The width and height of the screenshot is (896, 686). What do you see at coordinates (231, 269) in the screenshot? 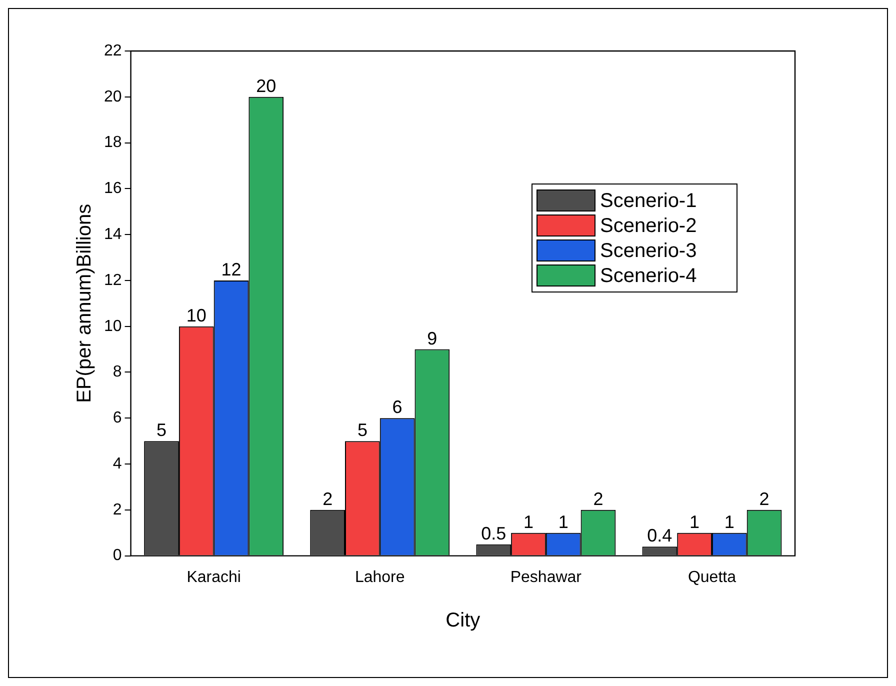
I see `data-label: 12` at bounding box center [231, 269].